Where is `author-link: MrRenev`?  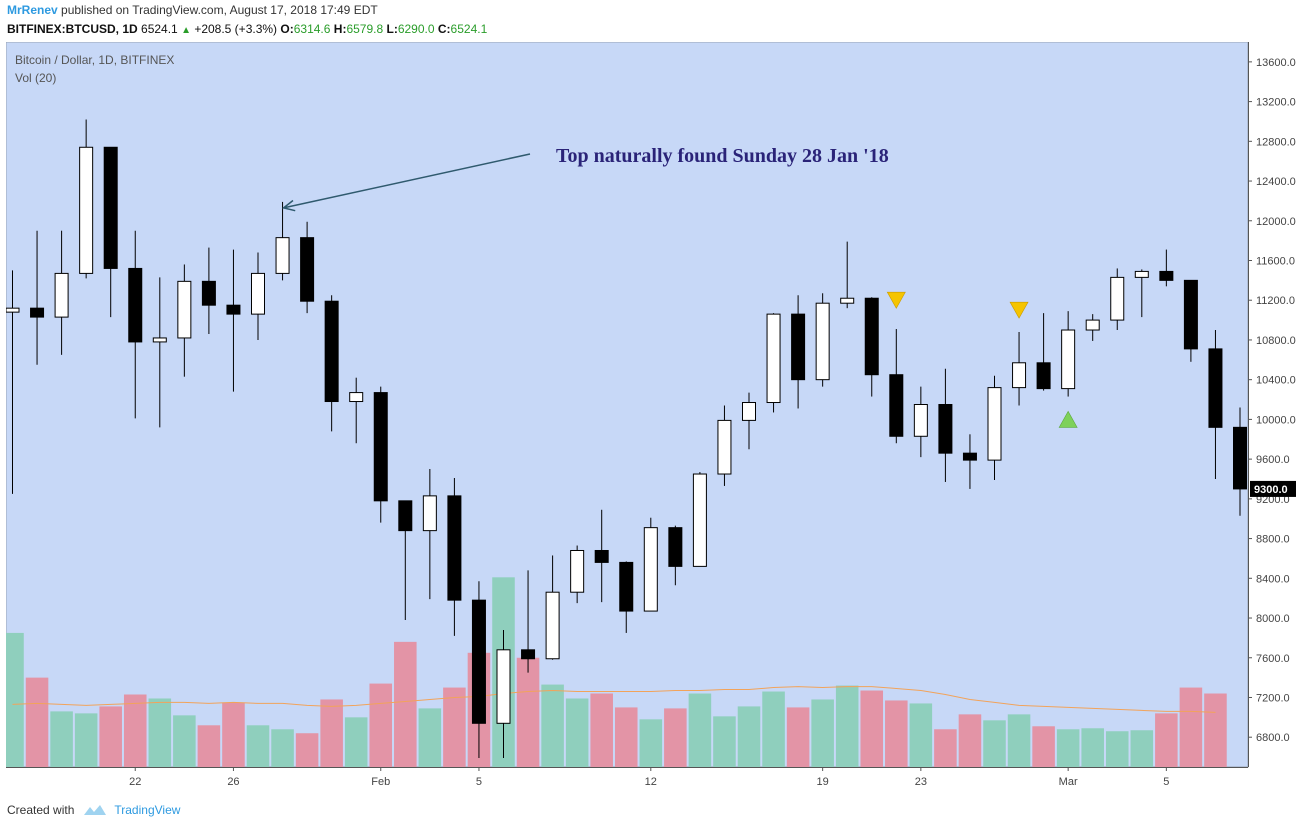
author-link: MrRenev is located at coordinates (32, 10).